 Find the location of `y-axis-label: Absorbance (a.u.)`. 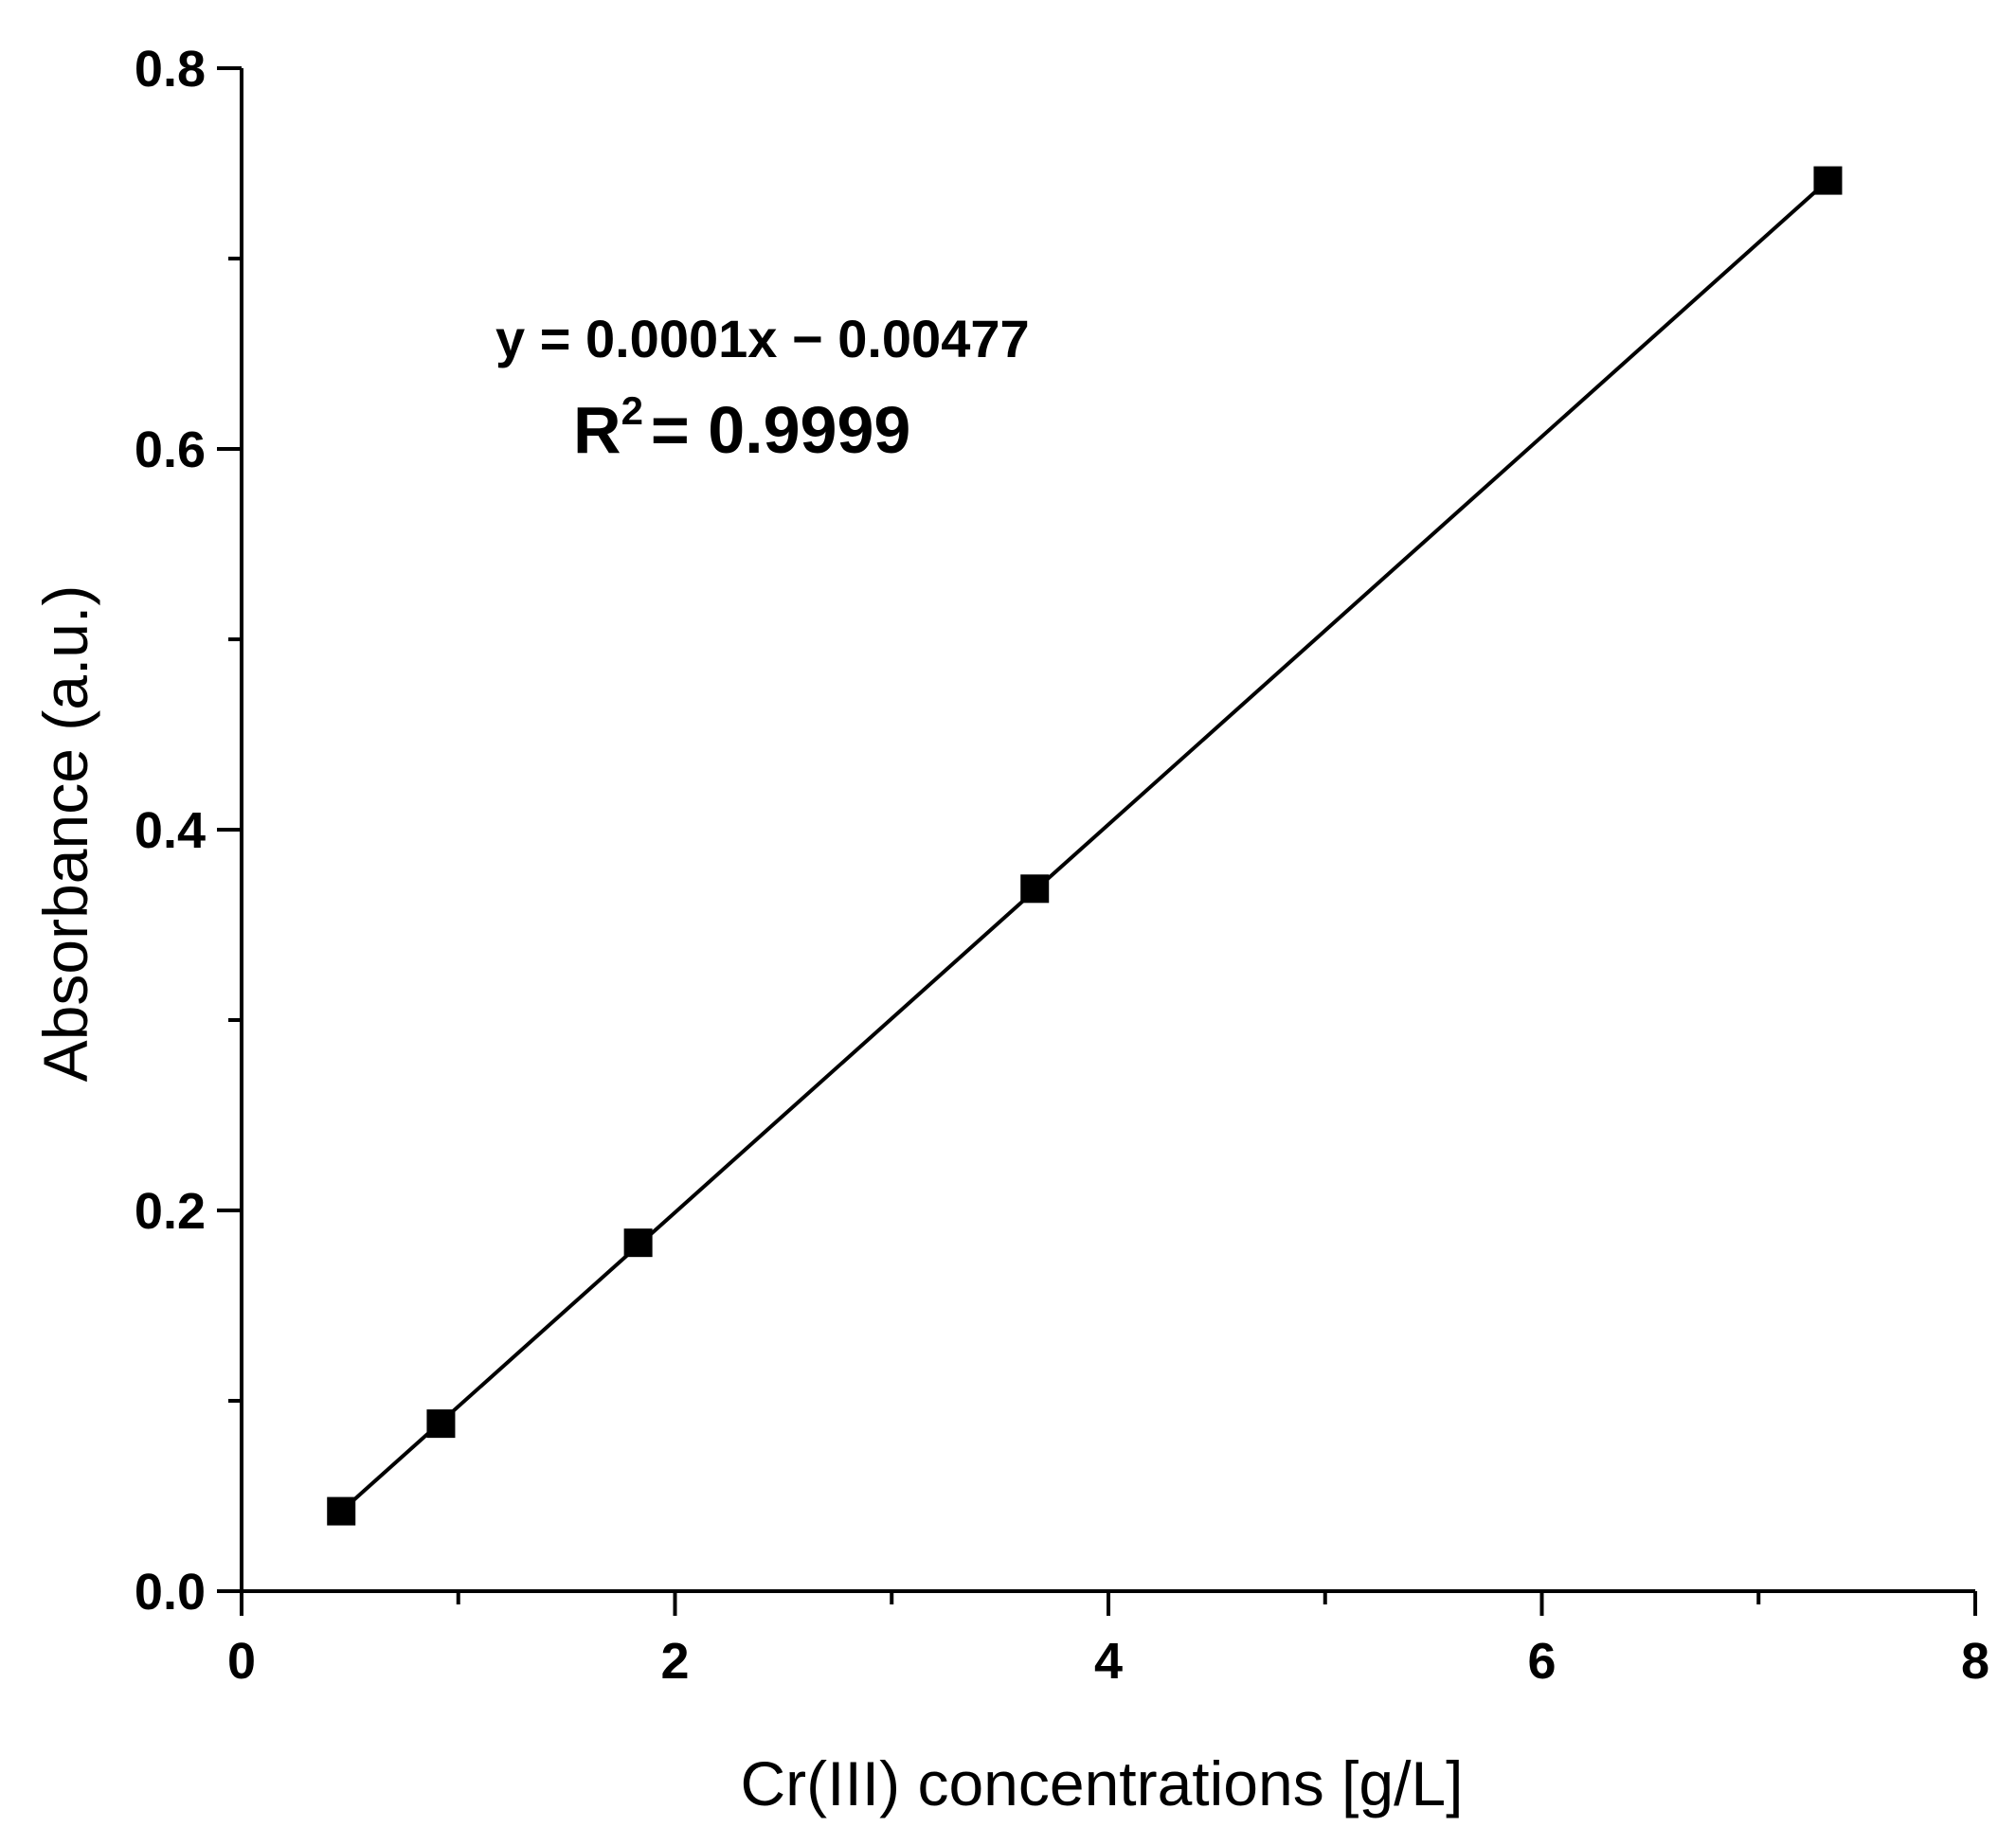

y-axis-label: Absorbance (a.u.) is located at coordinates (65, 834).